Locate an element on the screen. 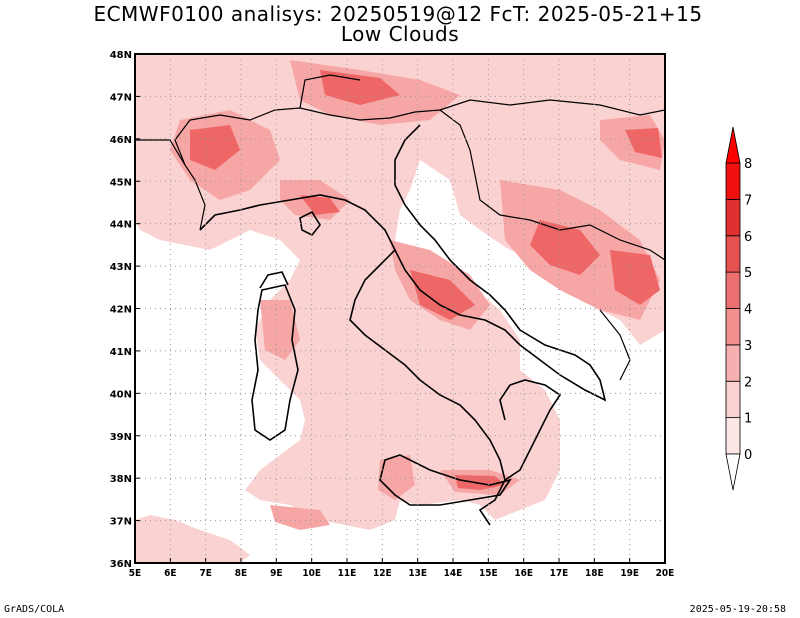 The height and width of the screenshot is (618, 800). colorbar-label: 7 is located at coordinates (748, 200).